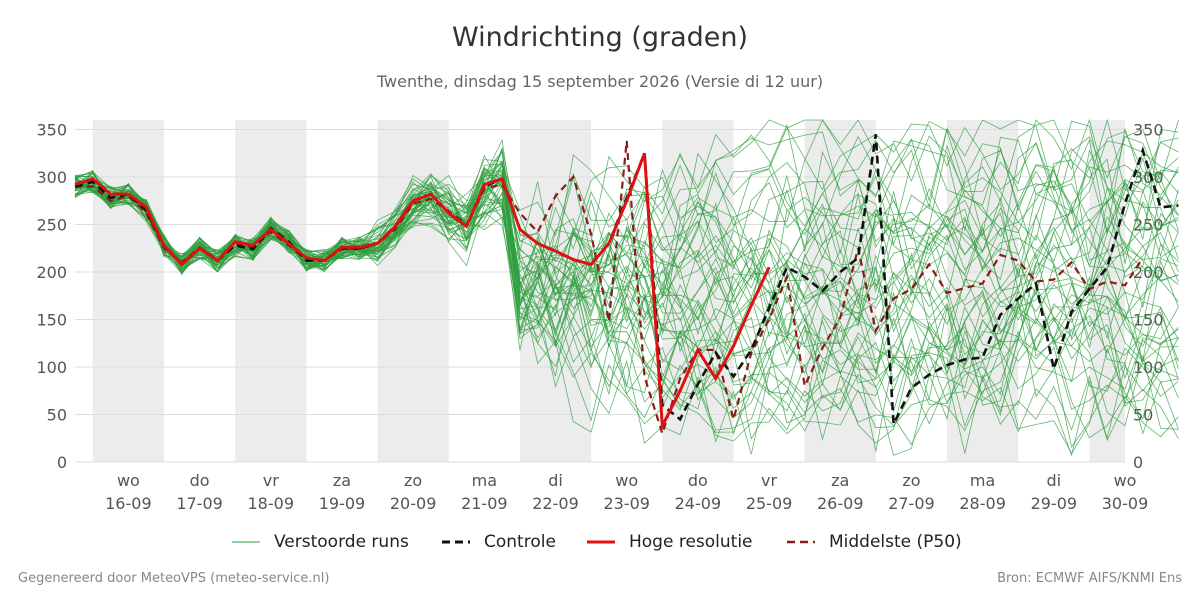 The height and width of the screenshot is (600, 1200). I want to click on x-tick-day-13: di, so click(1054, 480).